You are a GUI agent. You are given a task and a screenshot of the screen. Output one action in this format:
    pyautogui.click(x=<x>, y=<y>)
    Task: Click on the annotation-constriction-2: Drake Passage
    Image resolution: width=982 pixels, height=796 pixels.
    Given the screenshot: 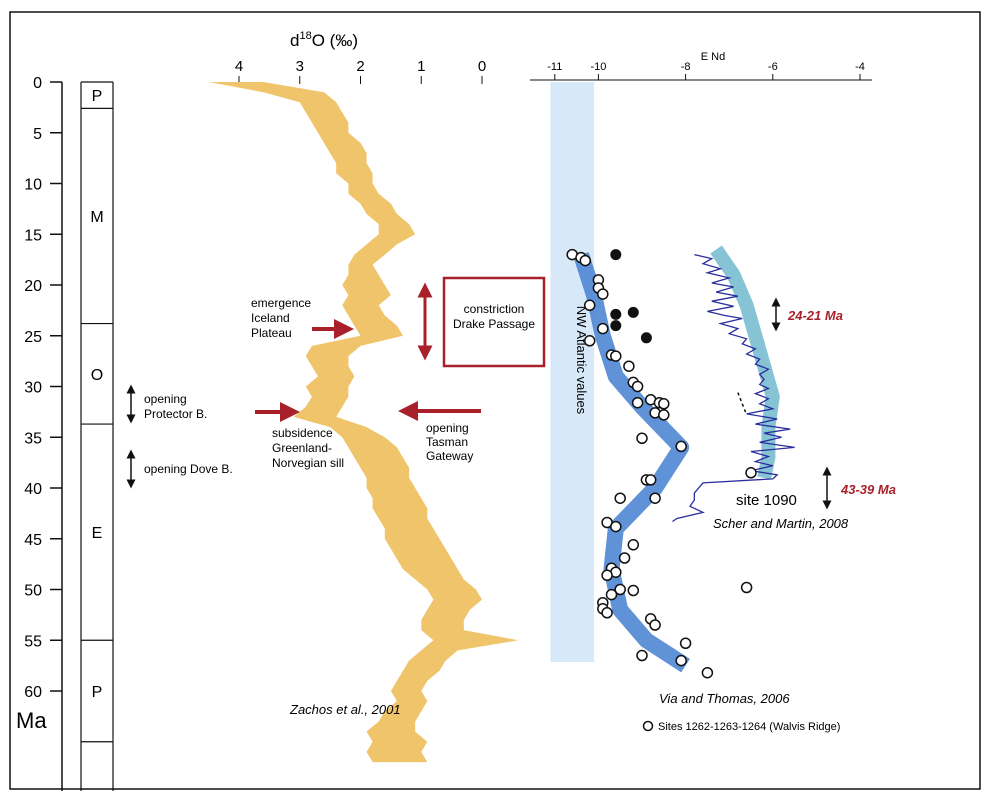 What is the action you would take?
    pyautogui.click(x=494, y=324)
    